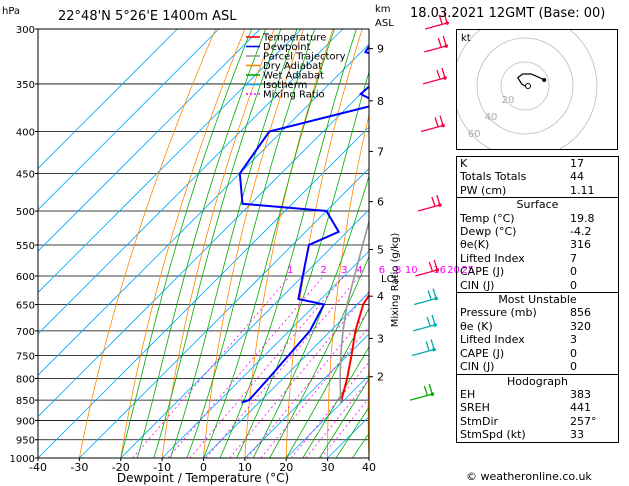  I want to click on km-tick-label: 2, so click(380, 377).